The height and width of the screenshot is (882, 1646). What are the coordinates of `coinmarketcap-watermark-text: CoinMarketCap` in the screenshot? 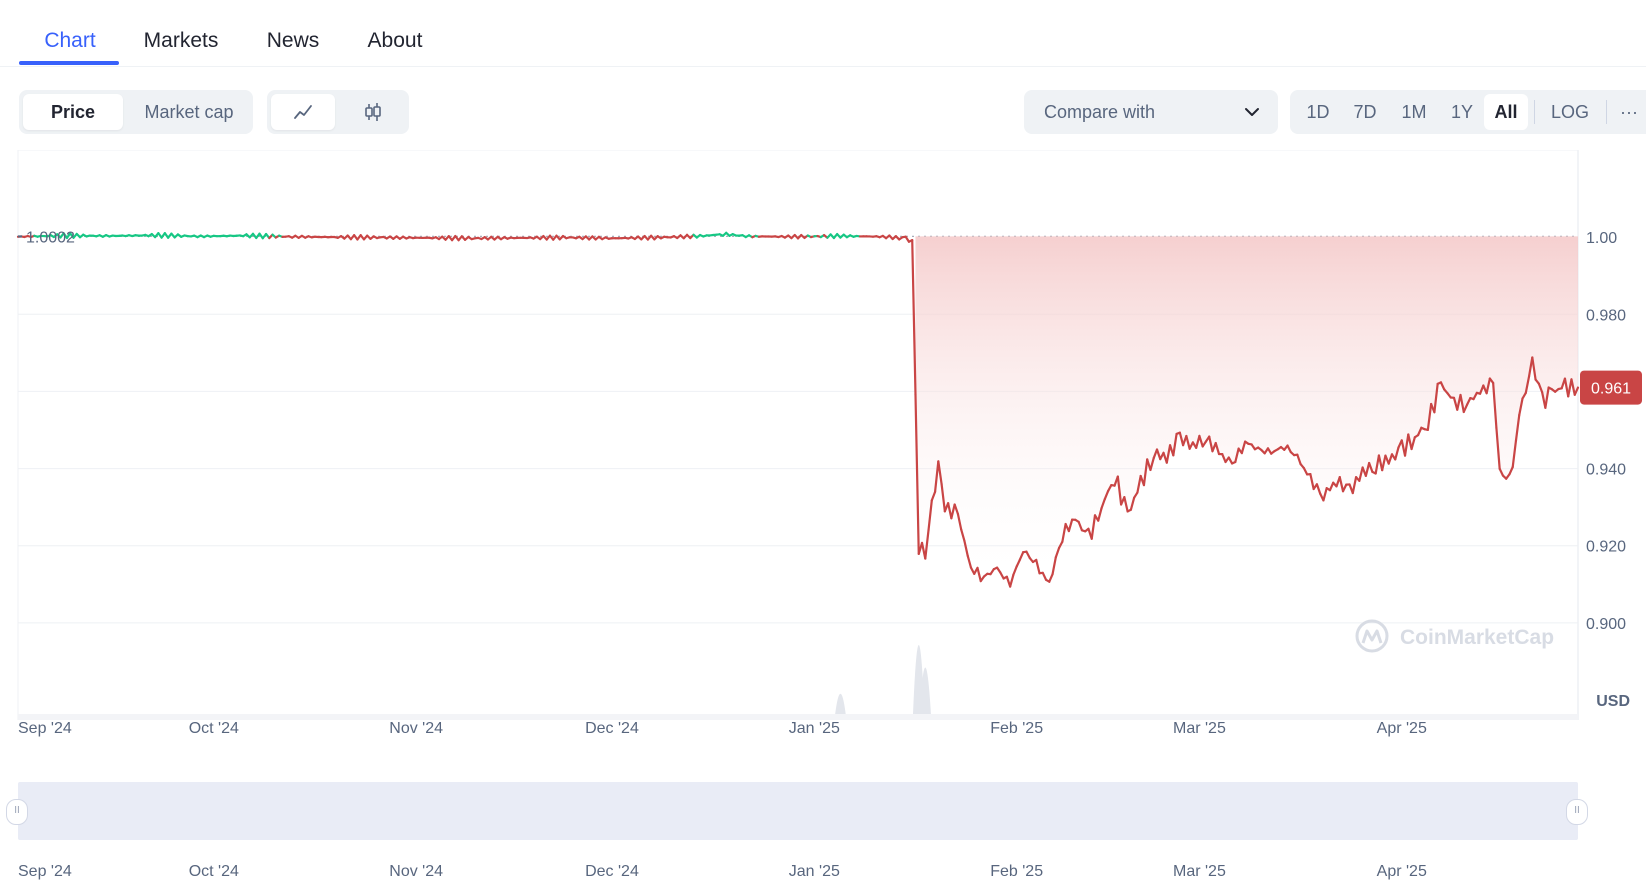 It's located at (1477, 637).